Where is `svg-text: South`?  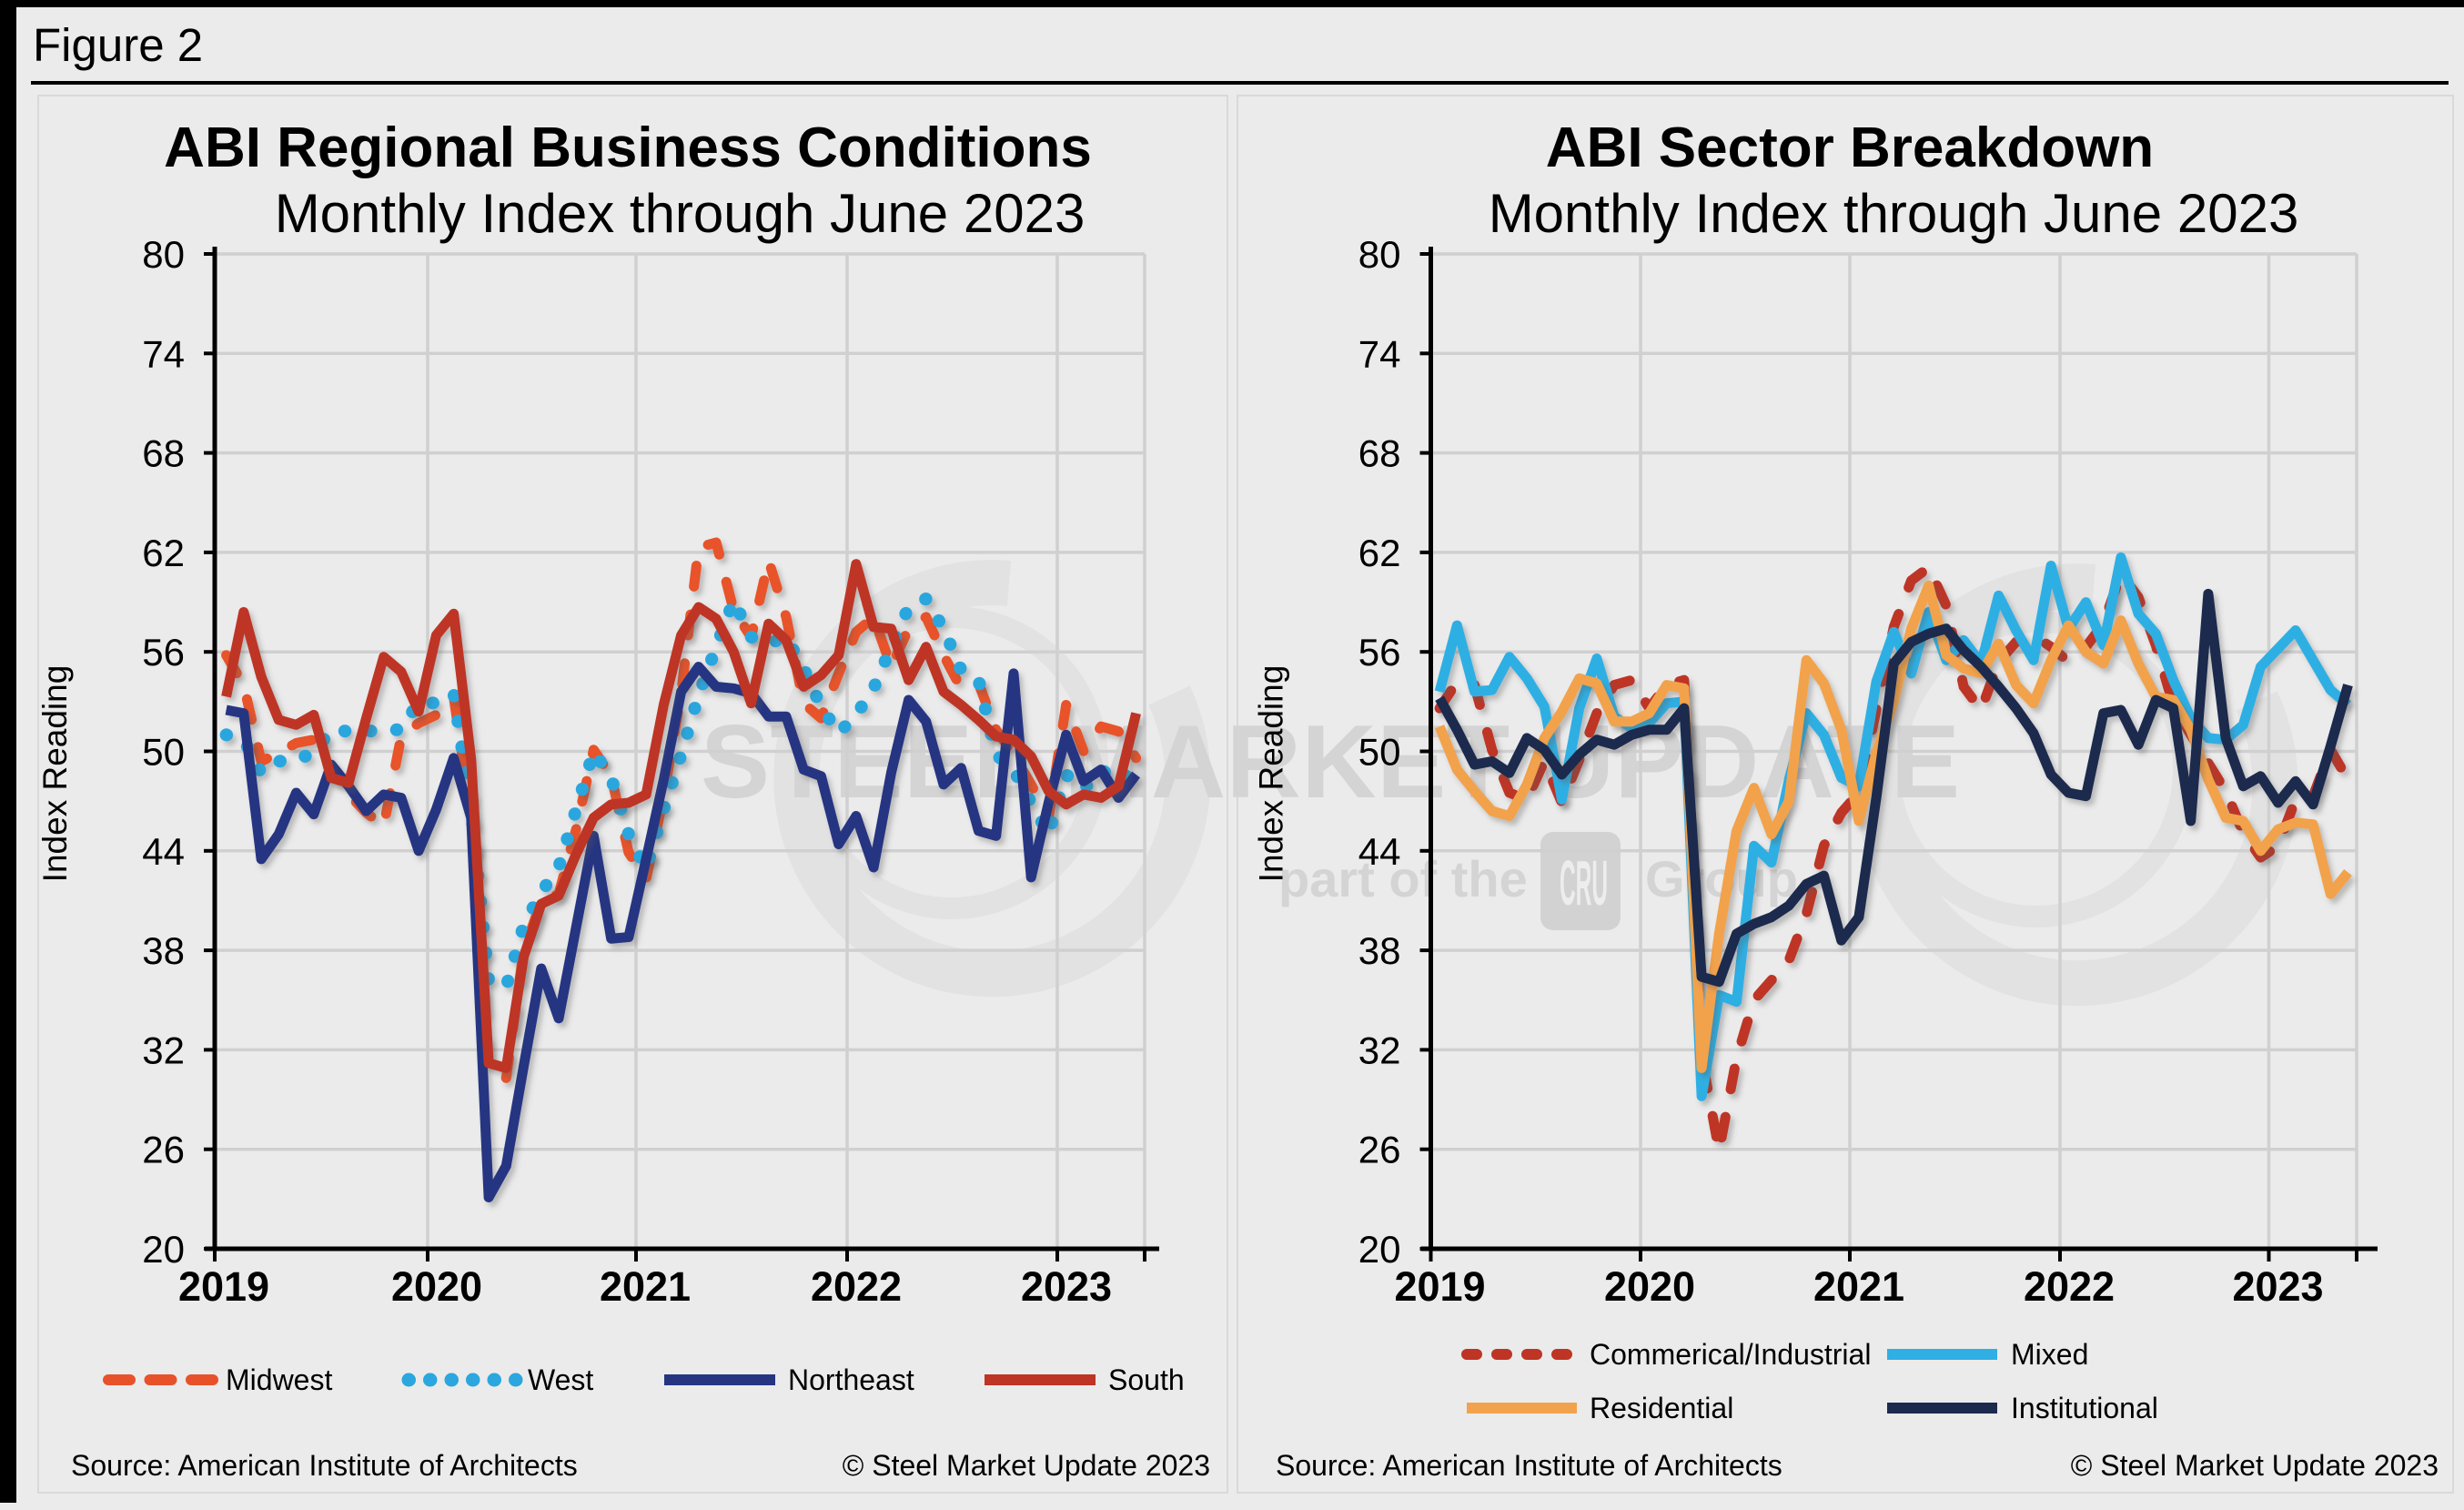
svg-text: South is located at coordinates (1146, 1380).